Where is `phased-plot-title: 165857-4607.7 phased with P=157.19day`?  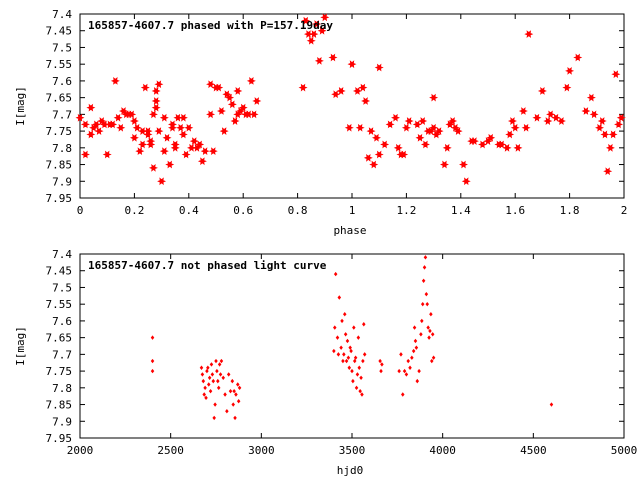 phased-plot-title: 165857-4607.7 phased with P=157.19day is located at coordinates (210, 25).